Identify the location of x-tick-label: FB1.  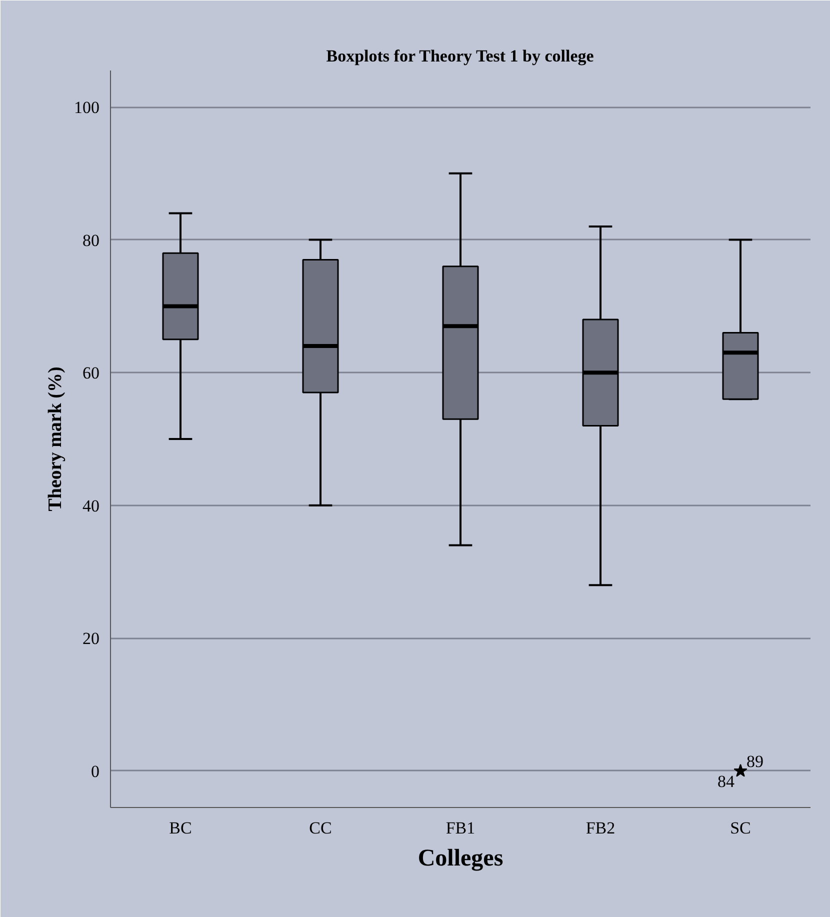
(461, 828).